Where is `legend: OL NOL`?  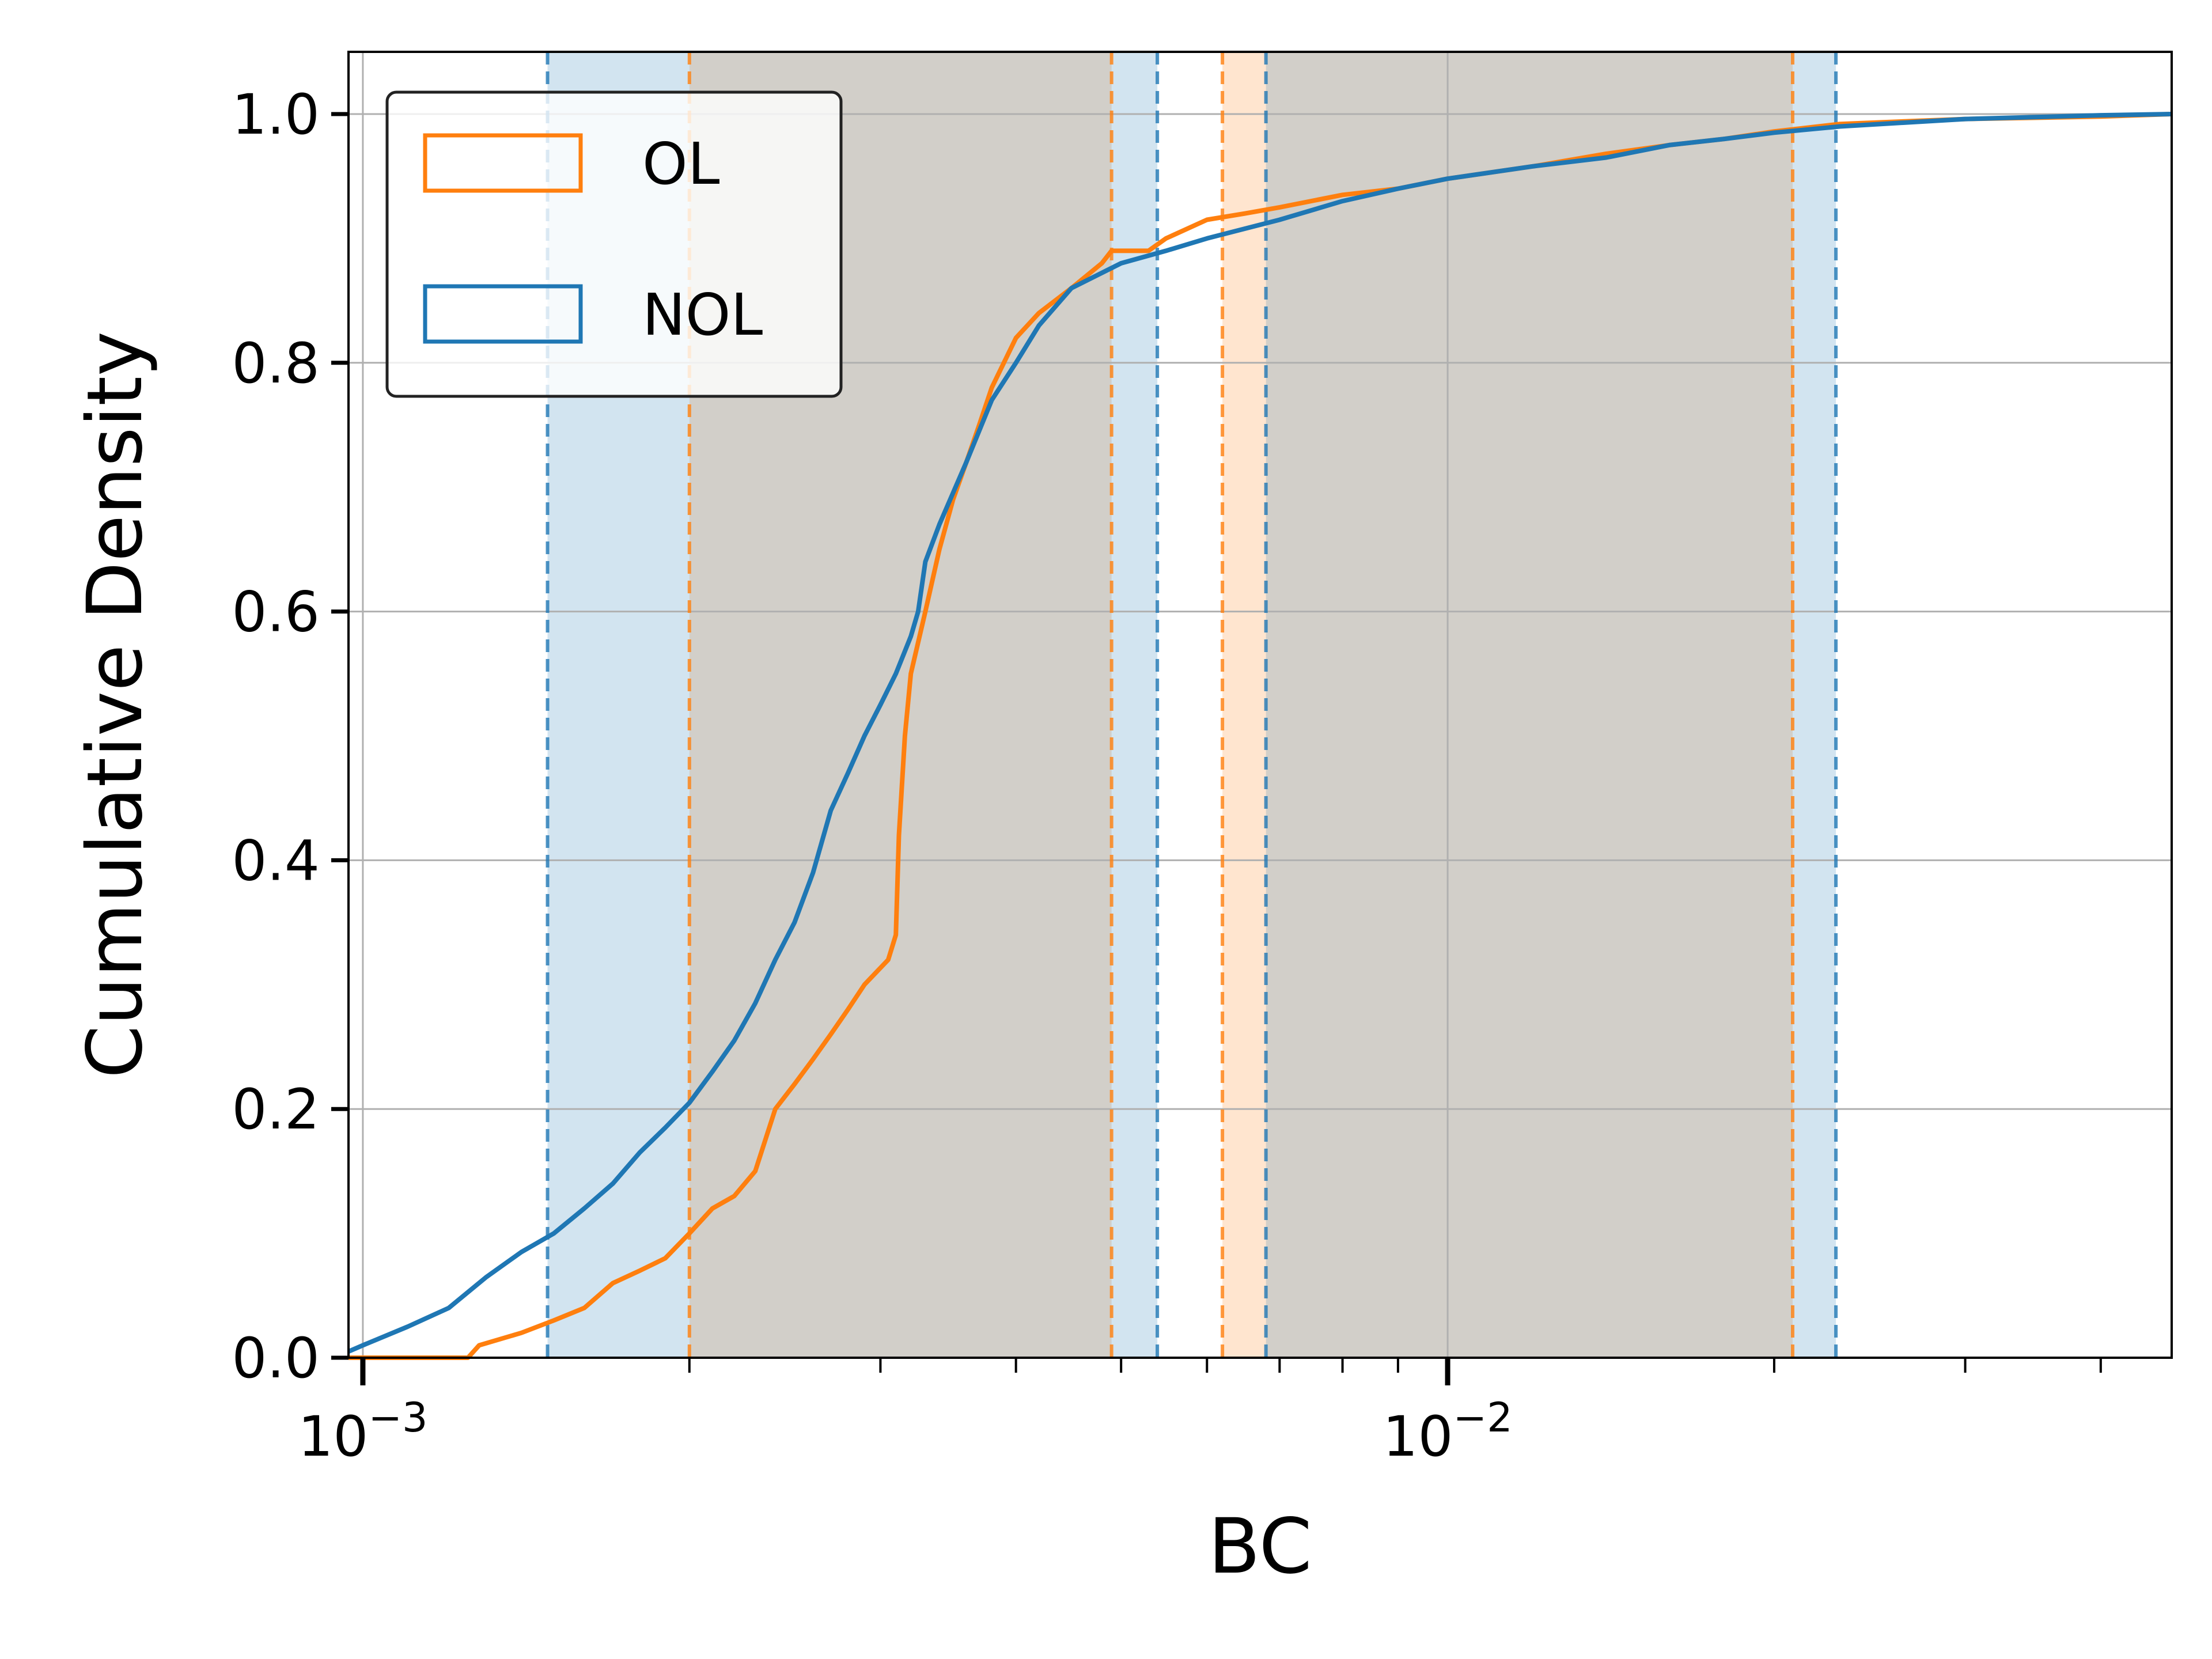
legend: OL NOL is located at coordinates (614, 244).